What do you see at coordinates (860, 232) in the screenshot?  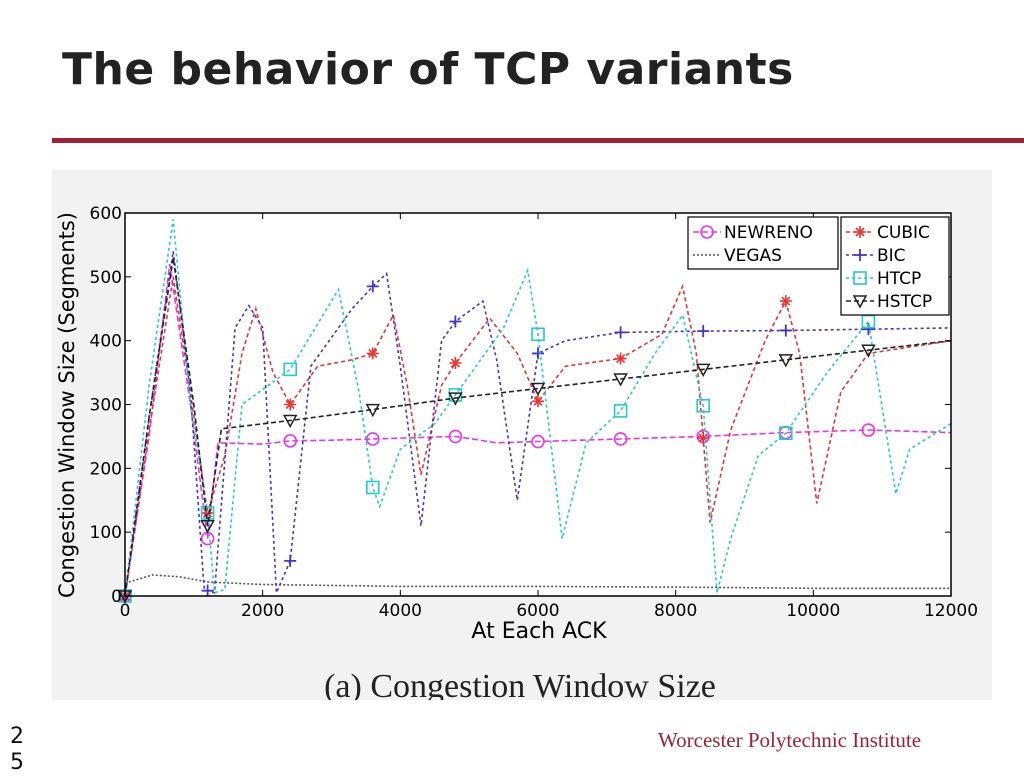 I see `legend-marker-cubic` at bounding box center [860, 232].